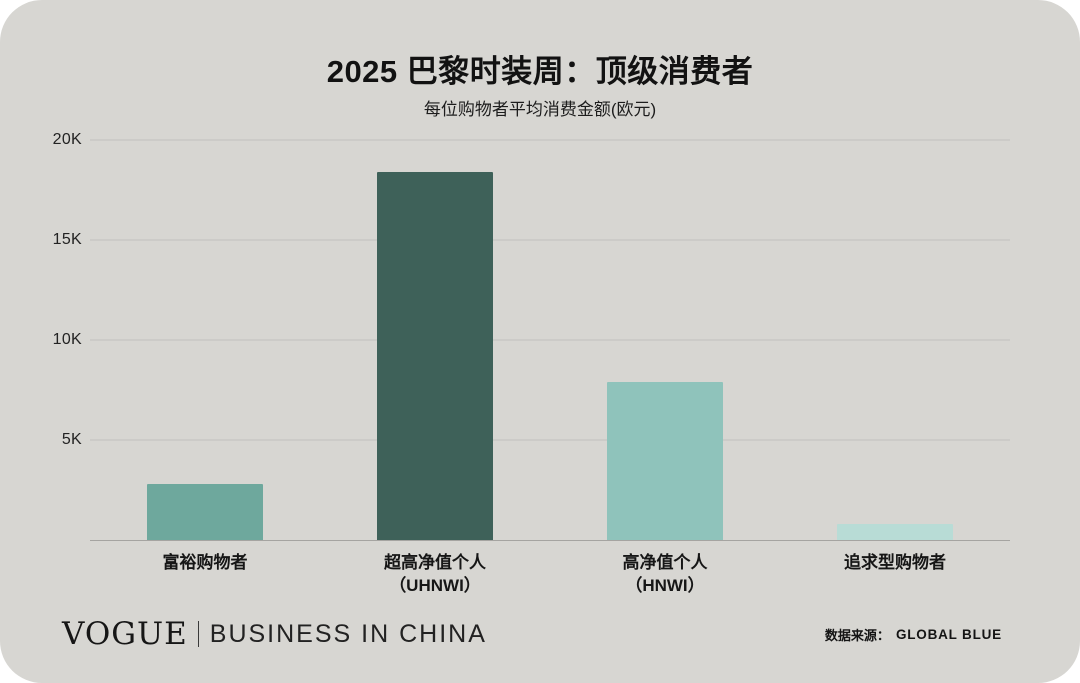 The width and height of the screenshot is (1080, 683). Describe the element at coordinates (550, 540) in the screenshot. I see `x-axis-line` at that location.